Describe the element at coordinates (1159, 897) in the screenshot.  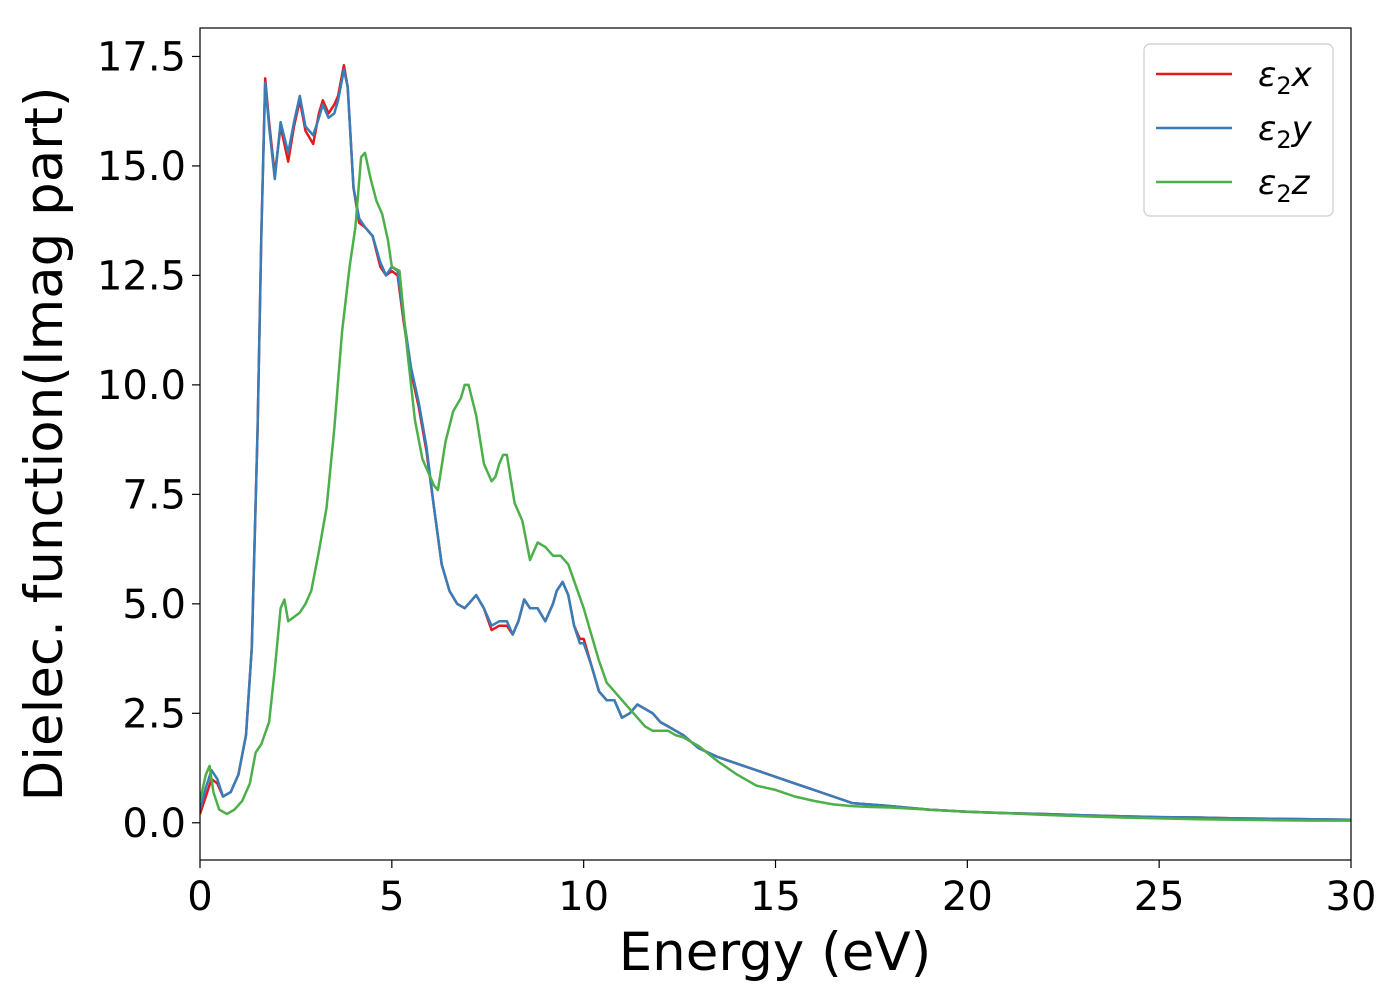
I see `x-tick-label: 25` at that location.